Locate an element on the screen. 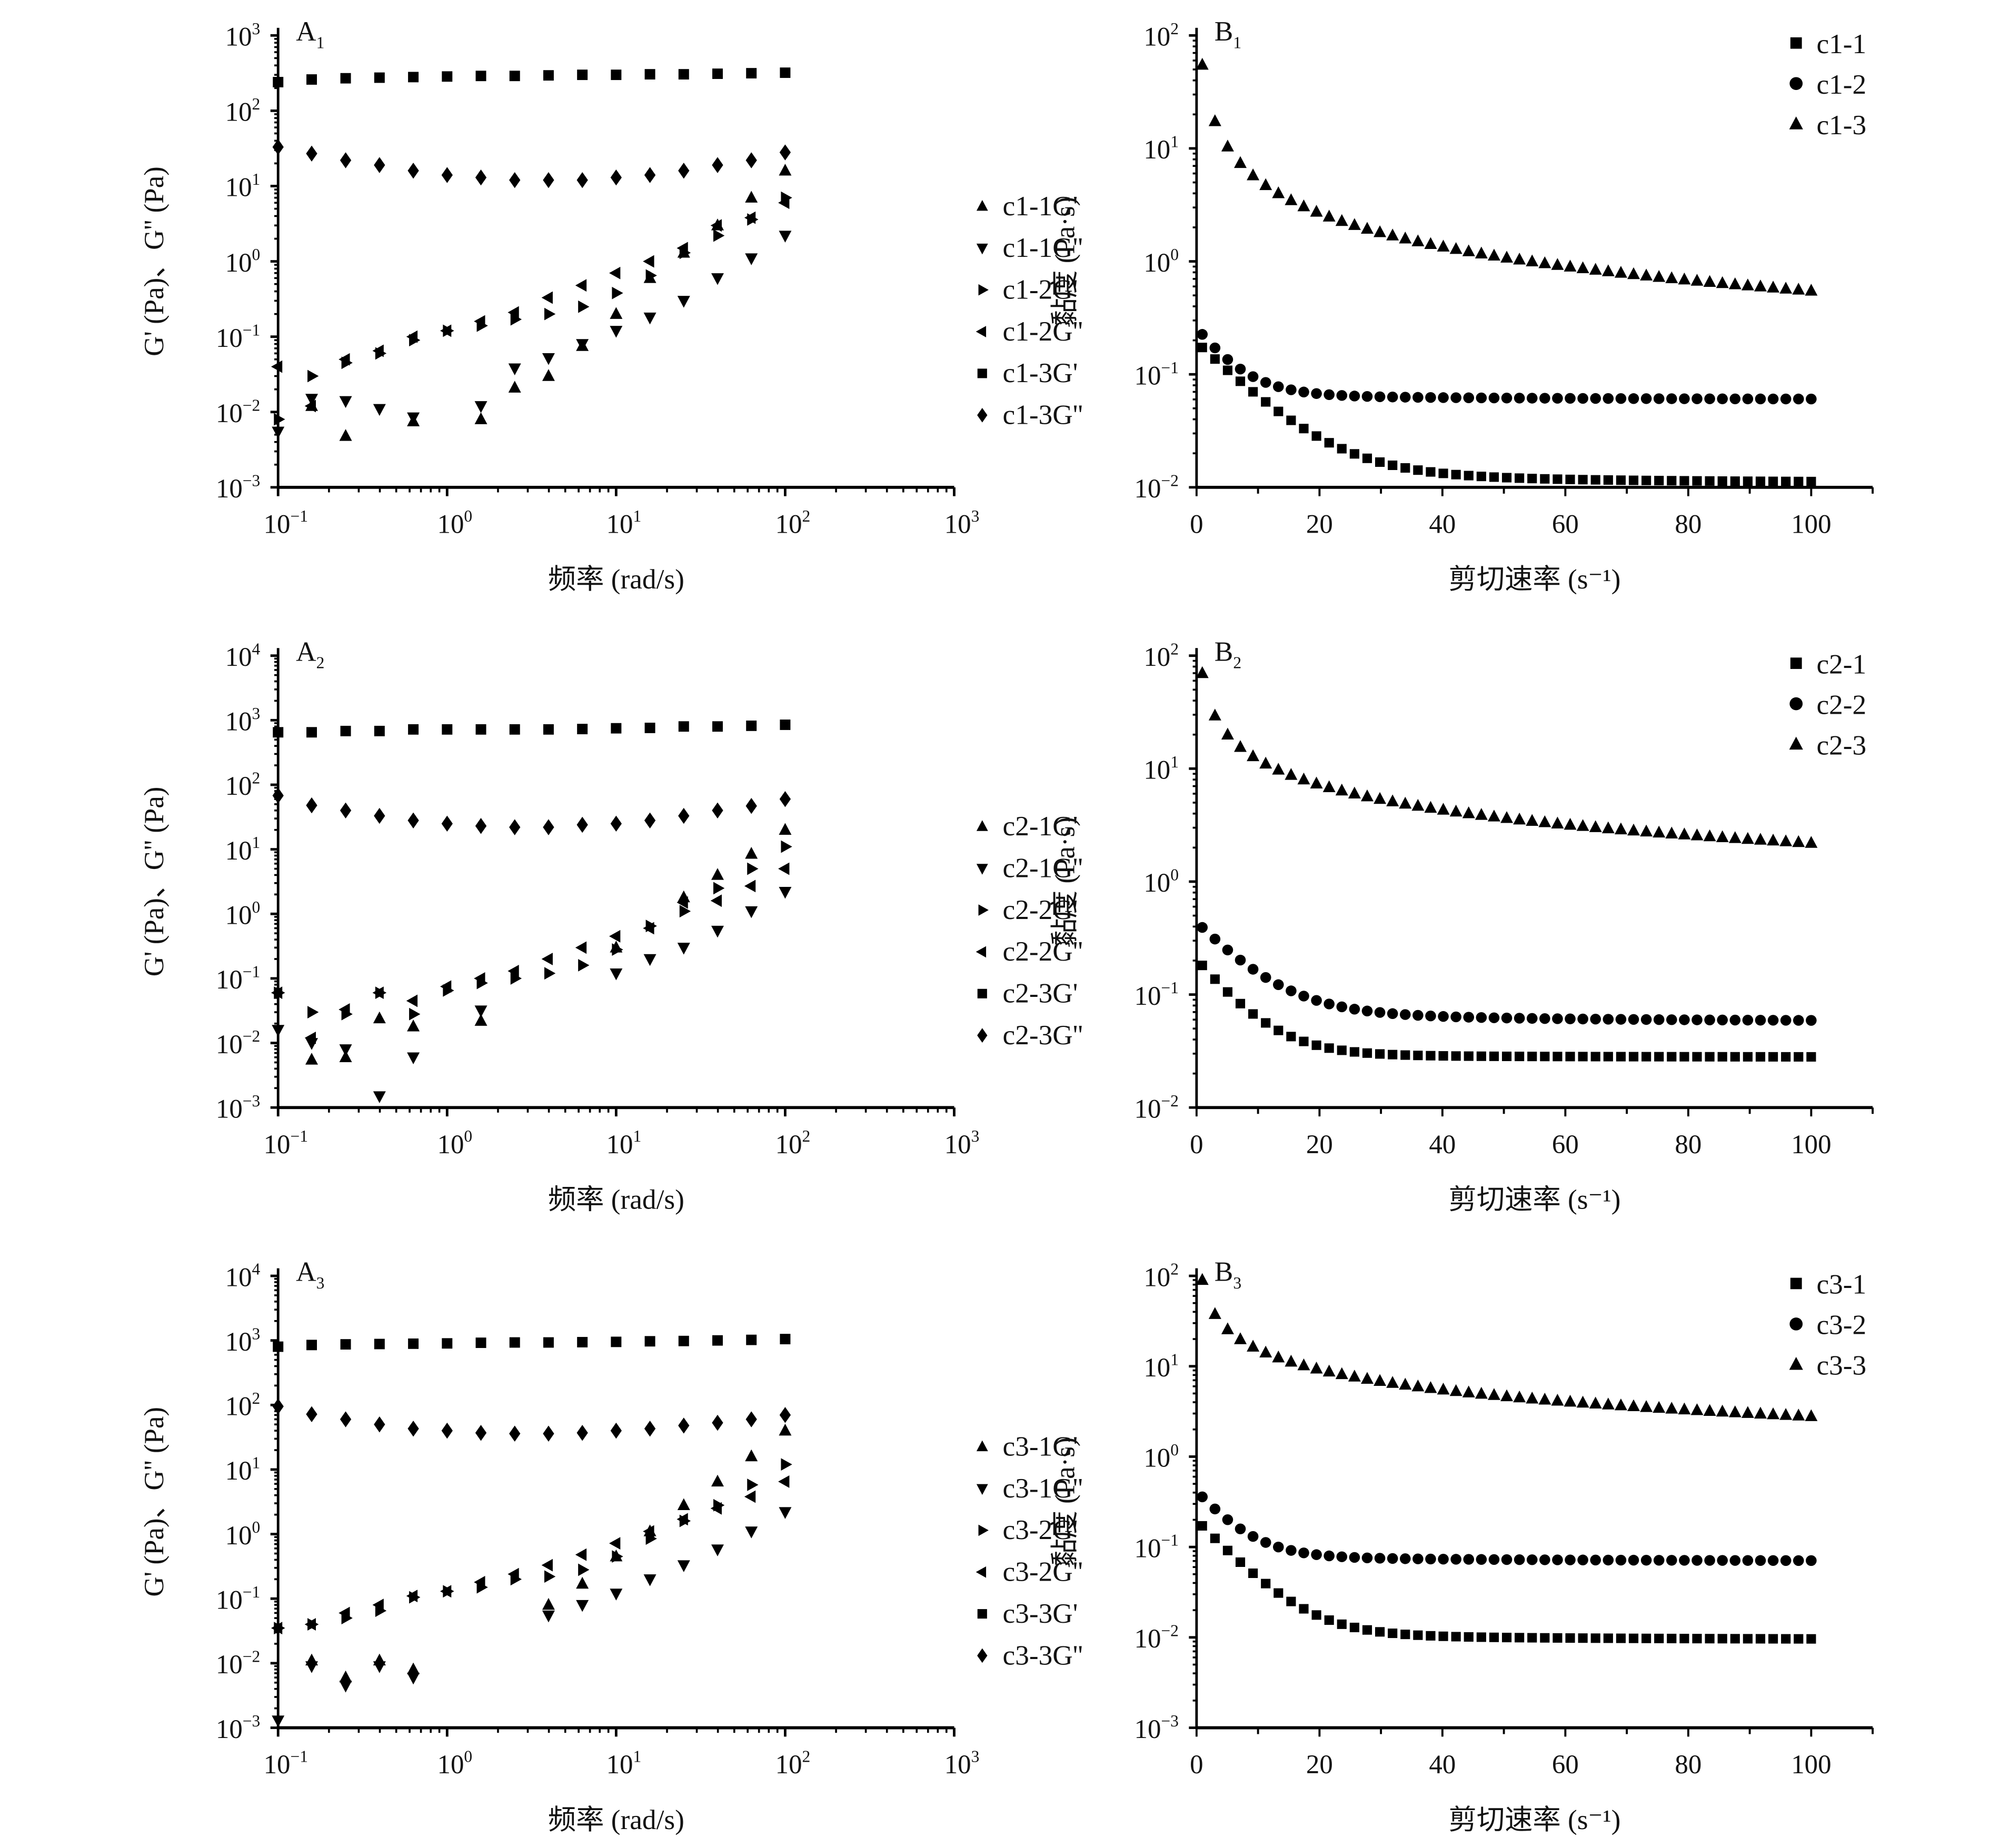 The height and width of the screenshot is (1848, 1990). legend-marker-c1-3G' is located at coordinates (982, 373).